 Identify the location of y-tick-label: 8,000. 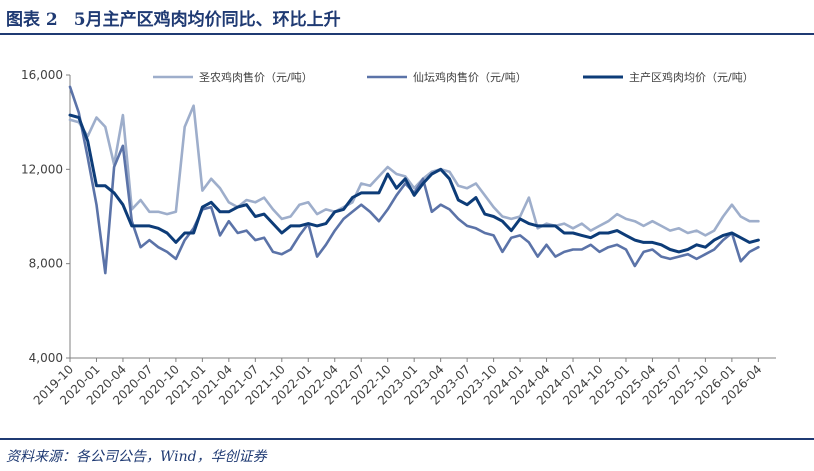
(46, 264).